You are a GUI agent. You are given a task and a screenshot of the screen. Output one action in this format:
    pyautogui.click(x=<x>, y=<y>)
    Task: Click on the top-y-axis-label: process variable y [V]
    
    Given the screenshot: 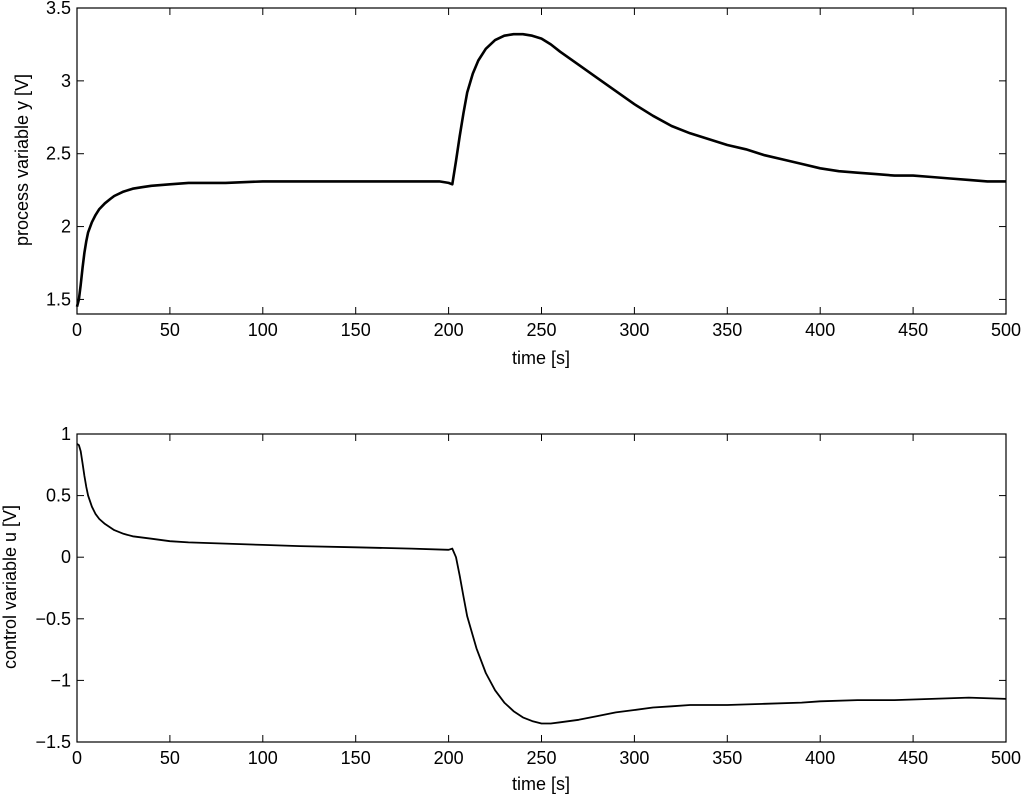 What is the action you would take?
    pyautogui.click(x=22, y=160)
    